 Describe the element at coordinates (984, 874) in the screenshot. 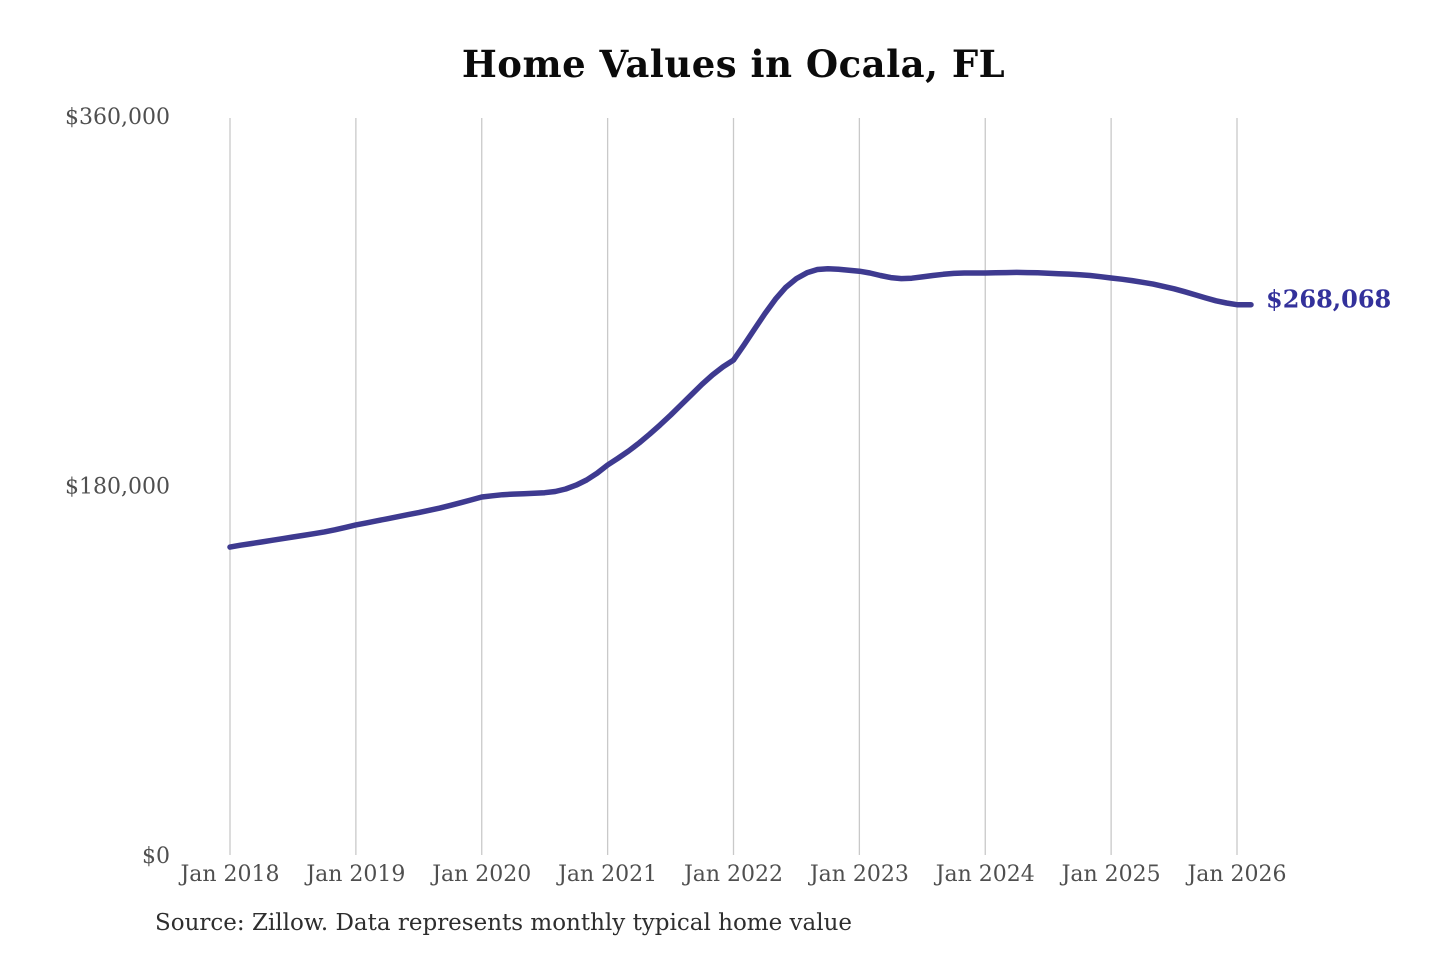

I see `x-tick-jan-2024: Jan 2024` at that location.